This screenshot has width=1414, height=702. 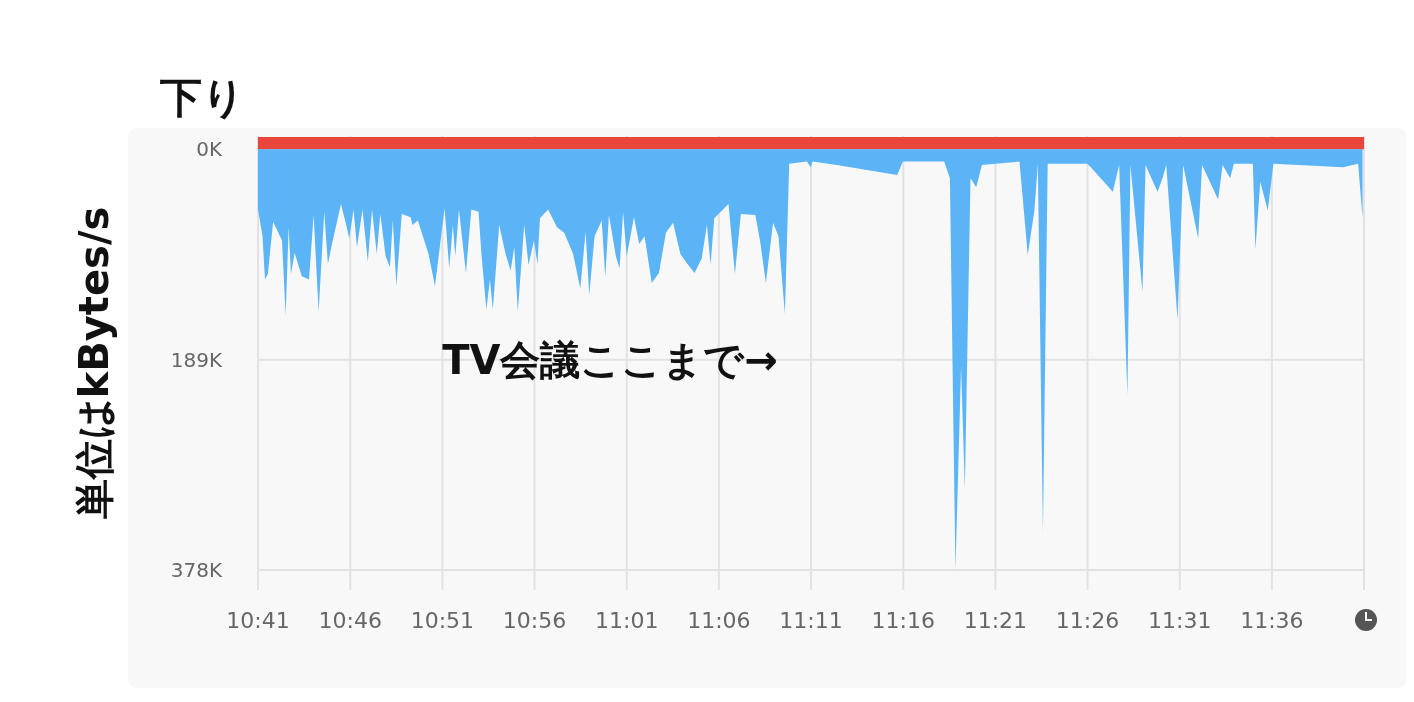 What do you see at coordinates (1180, 620) in the screenshot?
I see `x-tick-label: 11:31` at bounding box center [1180, 620].